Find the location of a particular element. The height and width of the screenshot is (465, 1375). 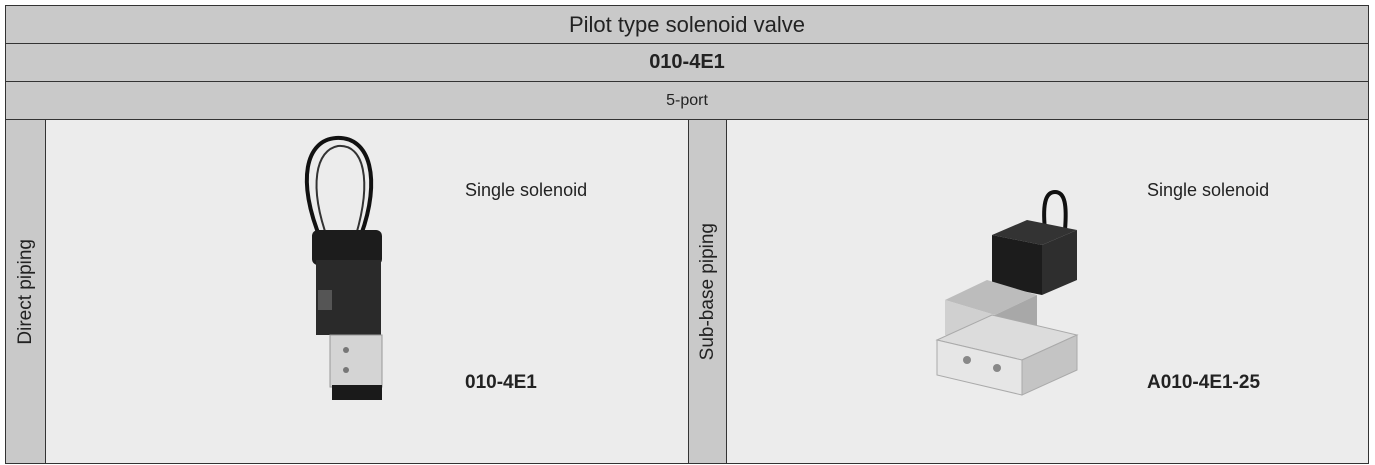

section-label-cell: Direct piping is located at coordinates (25, 291).